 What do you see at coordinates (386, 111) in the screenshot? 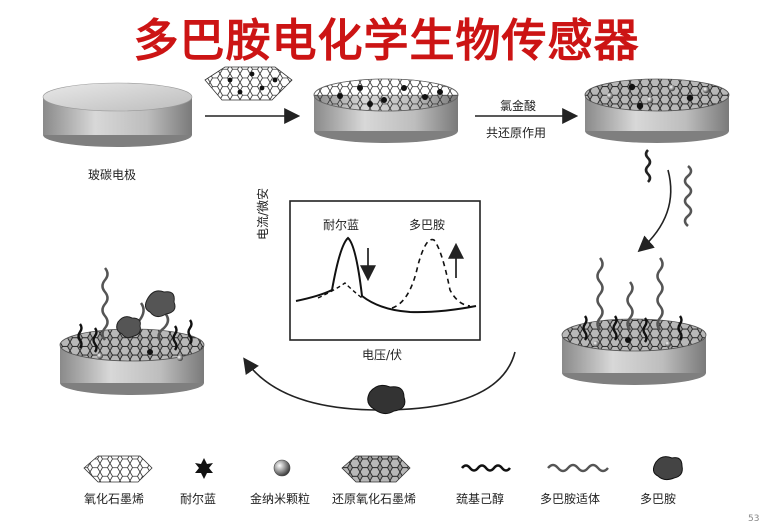
I see `go-modified-electrode` at bounding box center [386, 111].